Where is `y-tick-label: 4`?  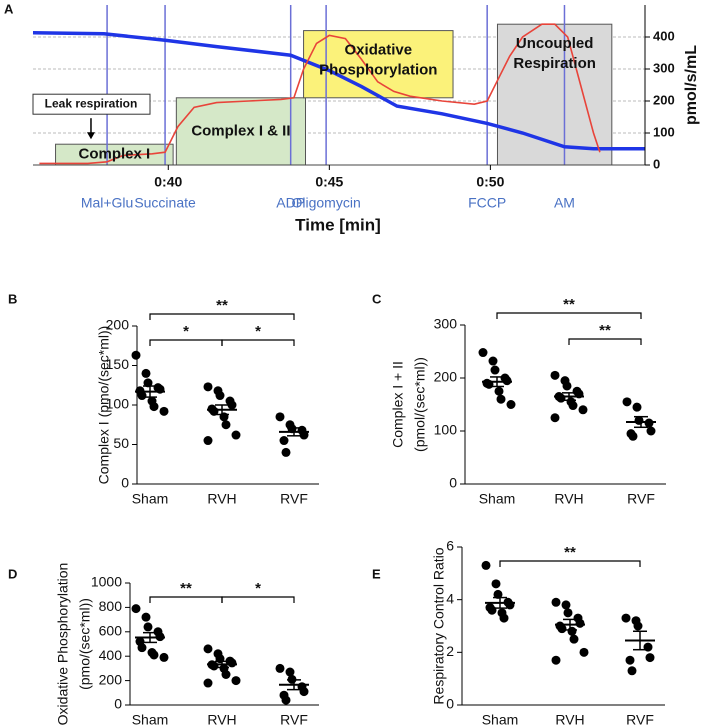
y-tick-label: 4 is located at coordinates (450, 598).